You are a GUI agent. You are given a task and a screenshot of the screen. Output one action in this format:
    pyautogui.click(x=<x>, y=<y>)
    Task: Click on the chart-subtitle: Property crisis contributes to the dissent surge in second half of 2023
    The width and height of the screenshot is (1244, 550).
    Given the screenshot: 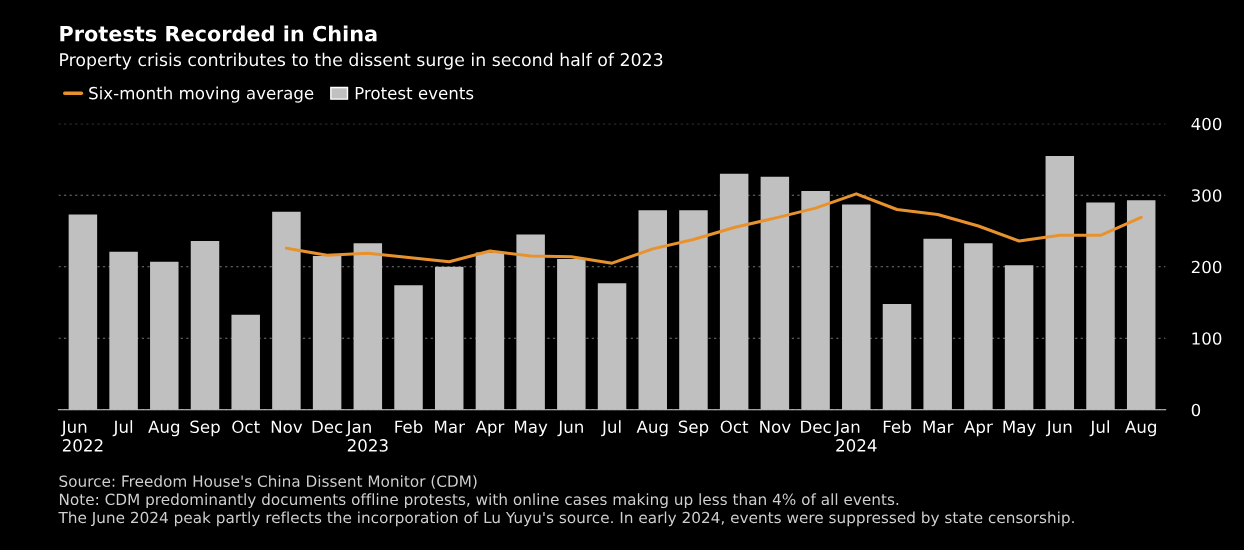 What is the action you would take?
    pyautogui.click(x=361, y=61)
    